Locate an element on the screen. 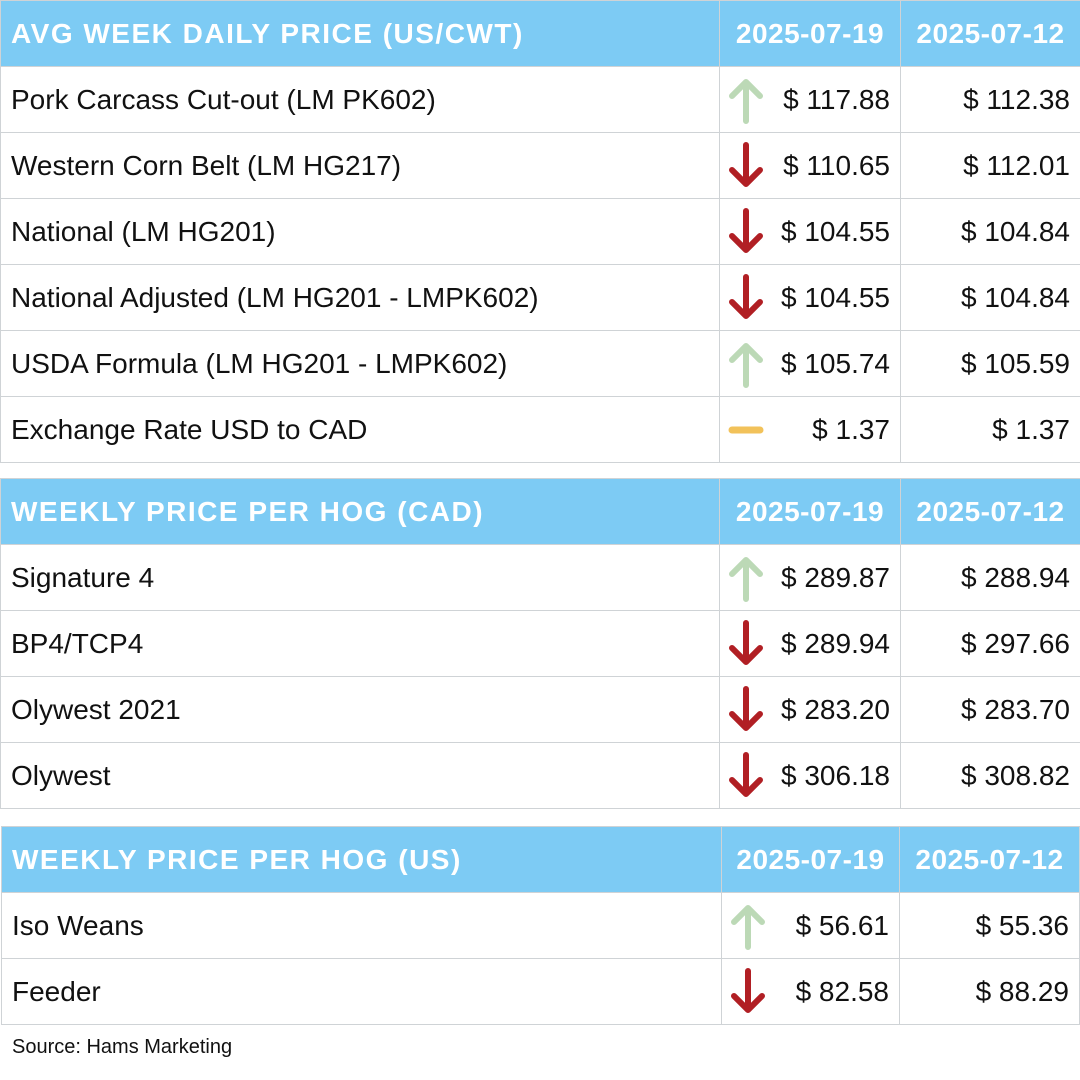  current-price-cell: $ 110.65 is located at coordinates (810, 165).